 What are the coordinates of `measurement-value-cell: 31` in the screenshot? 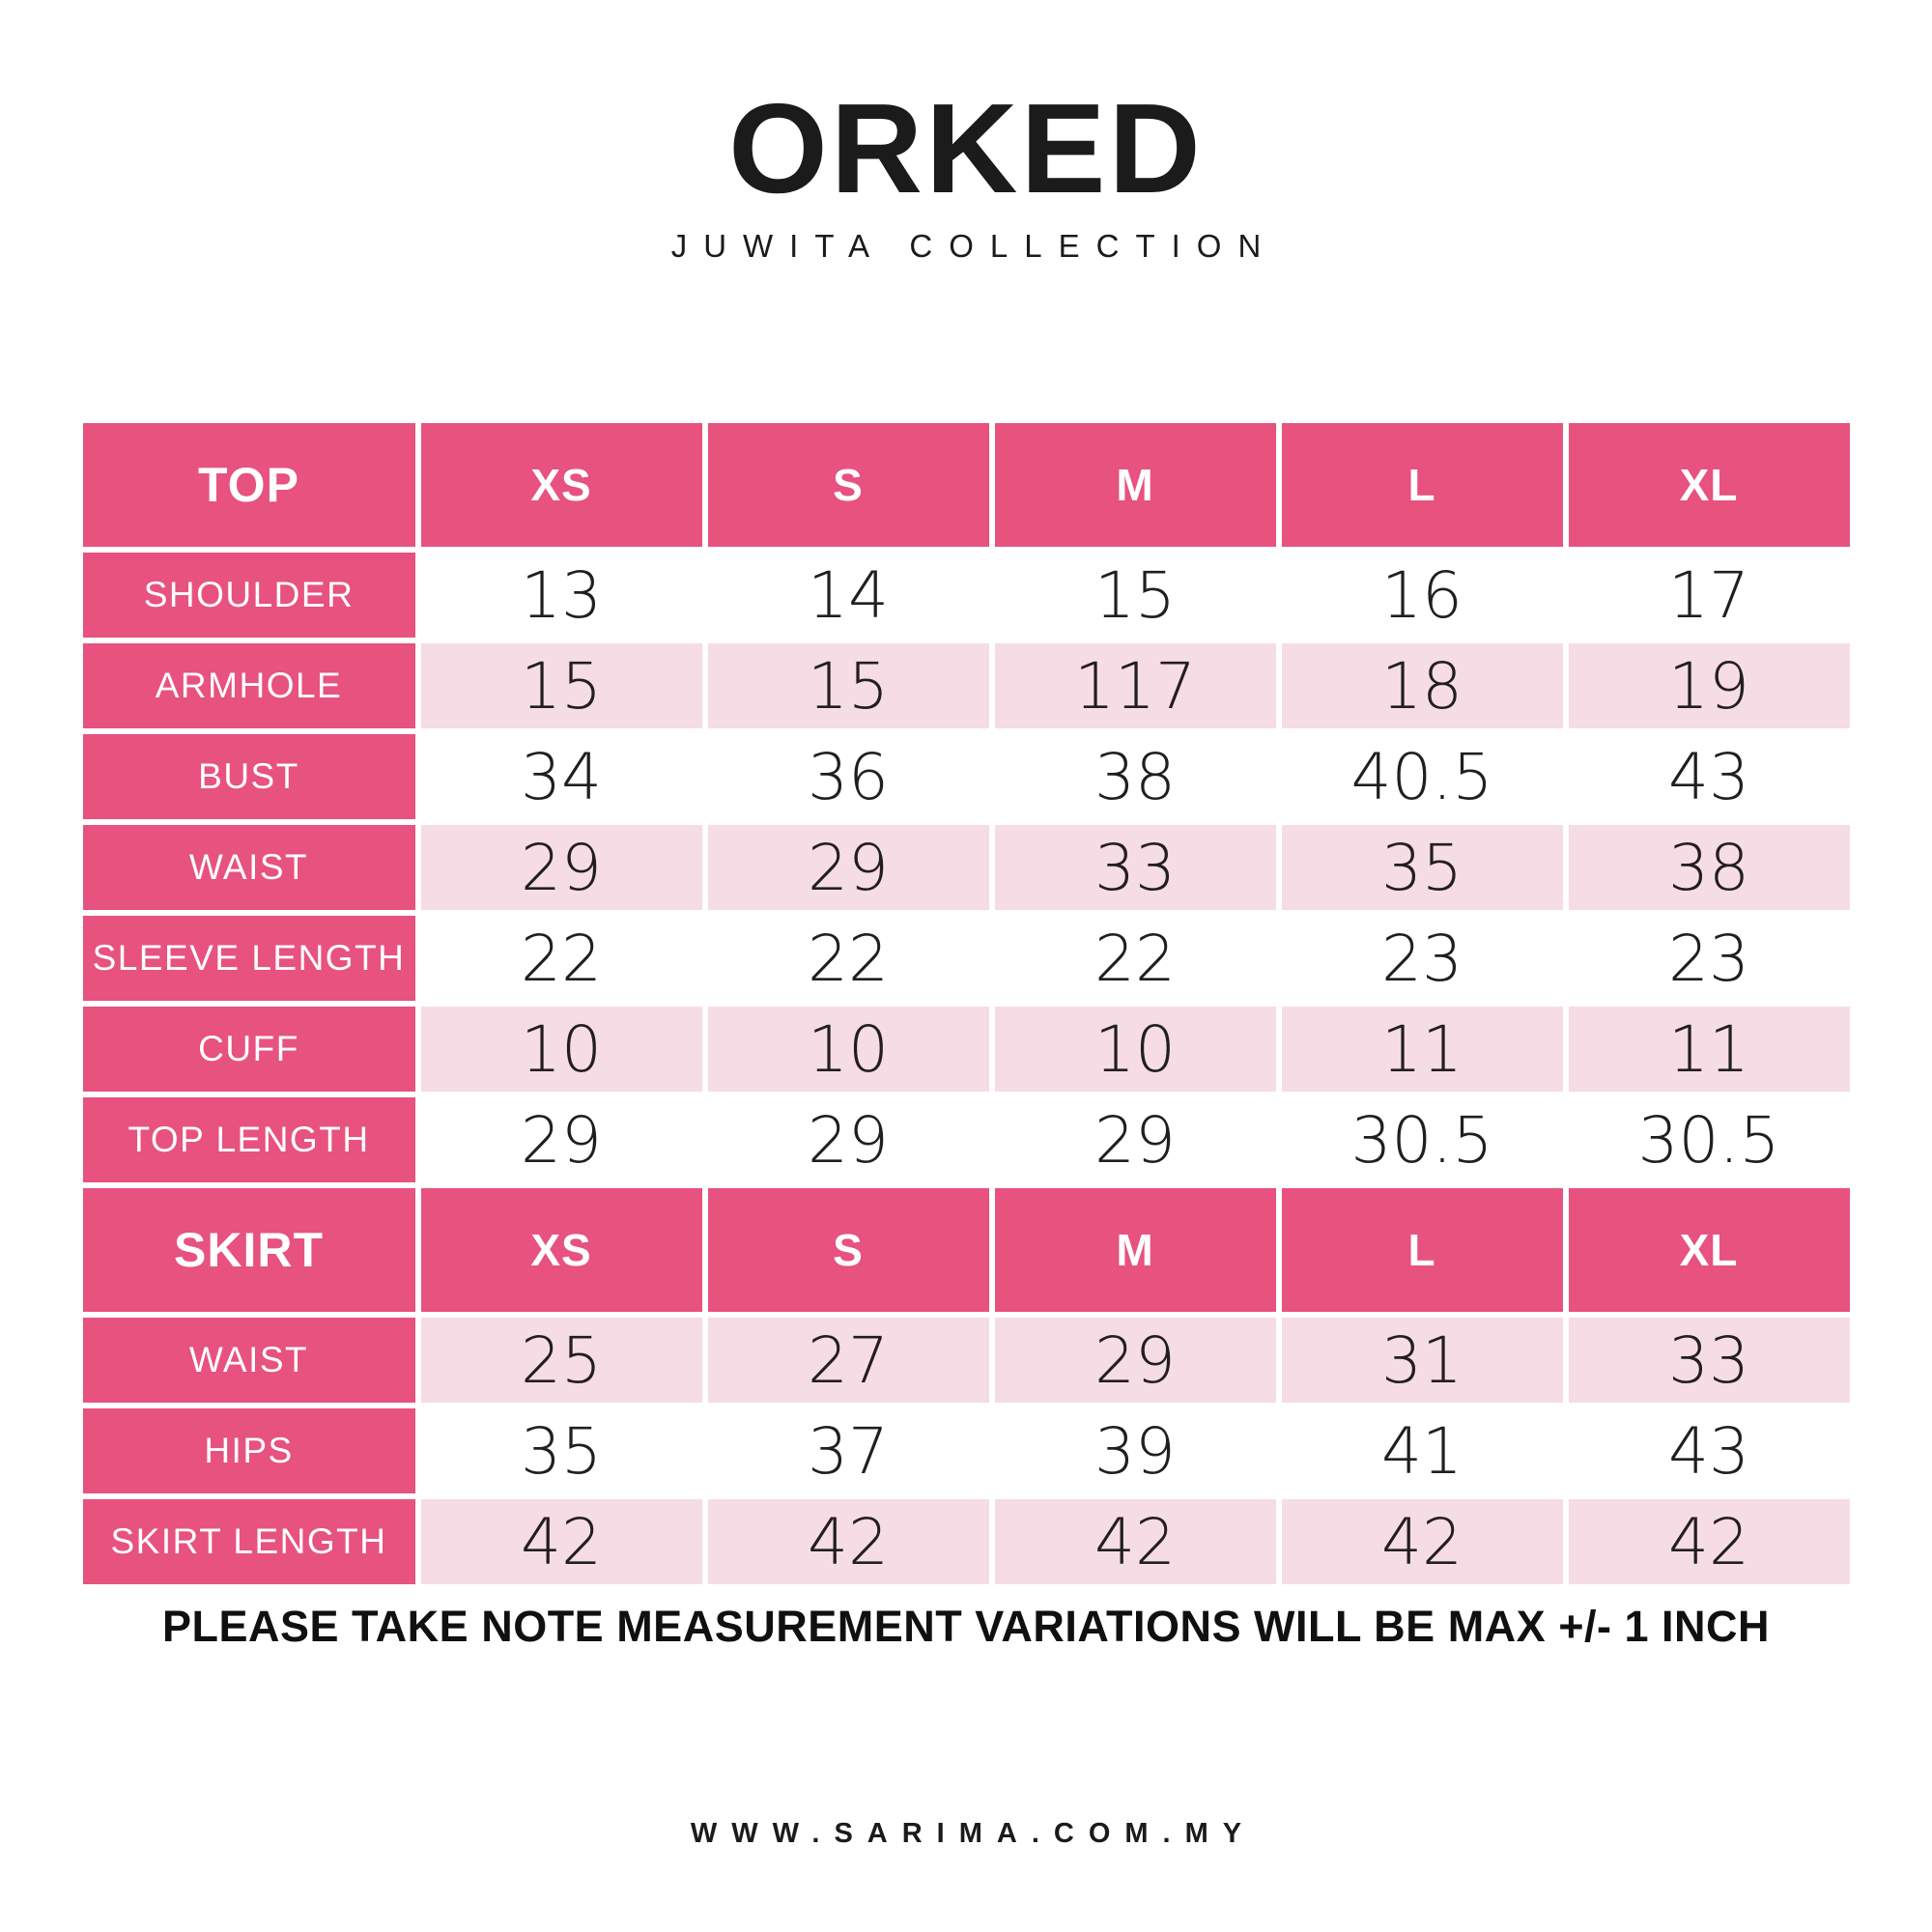 It's located at (1422, 1360).